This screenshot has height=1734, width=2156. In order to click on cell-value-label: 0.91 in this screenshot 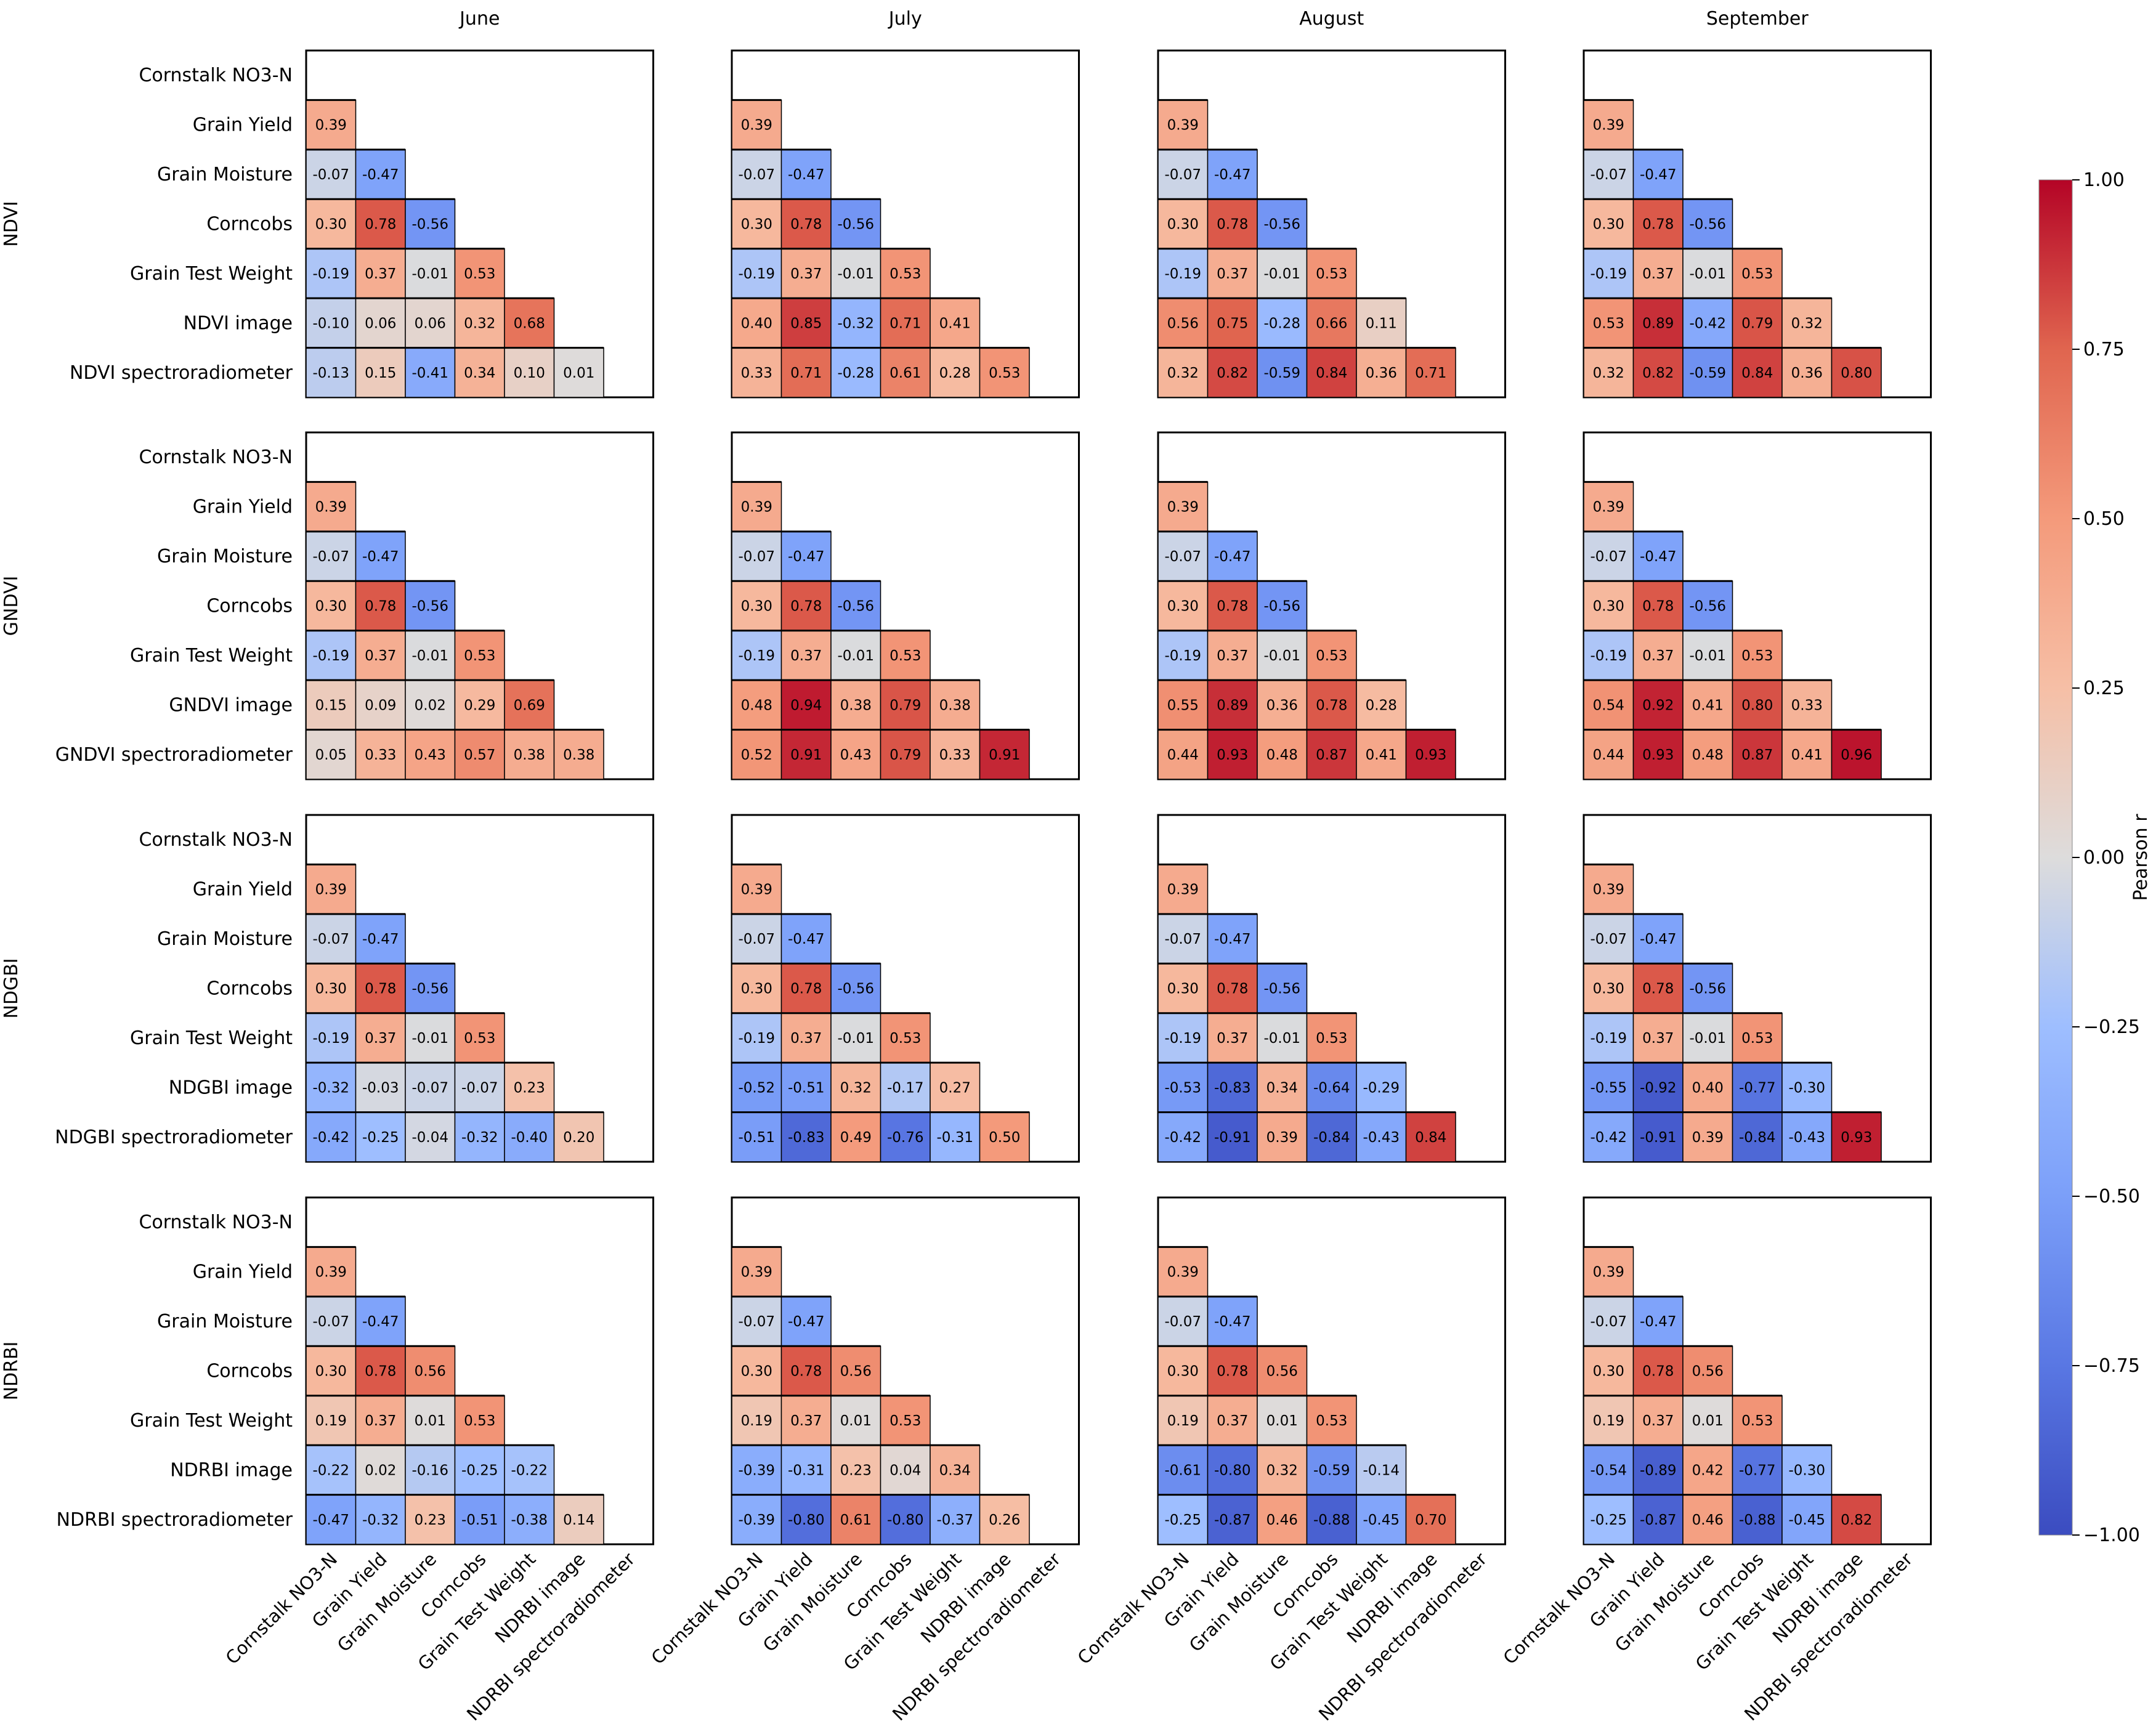, I will do `click(806, 755)`.